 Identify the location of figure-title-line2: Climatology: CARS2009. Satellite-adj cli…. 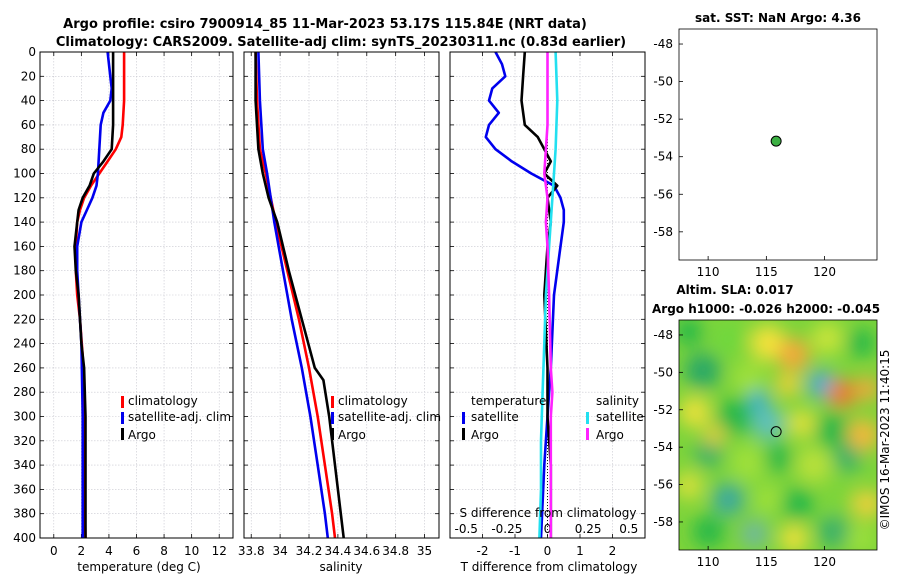
(341, 42).